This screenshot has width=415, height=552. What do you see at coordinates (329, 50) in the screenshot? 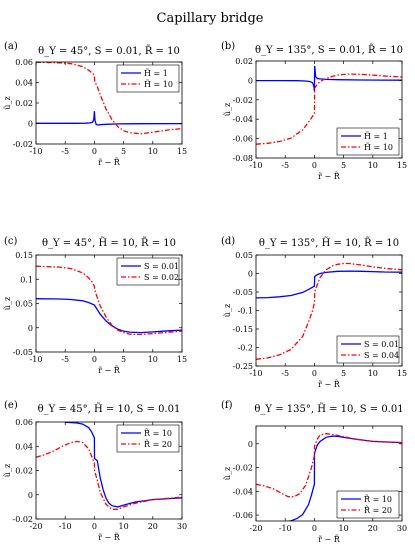
I see `panel-title: θ_Y = 135°, S = 0.01, R̃ = 10` at bounding box center [329, 50].